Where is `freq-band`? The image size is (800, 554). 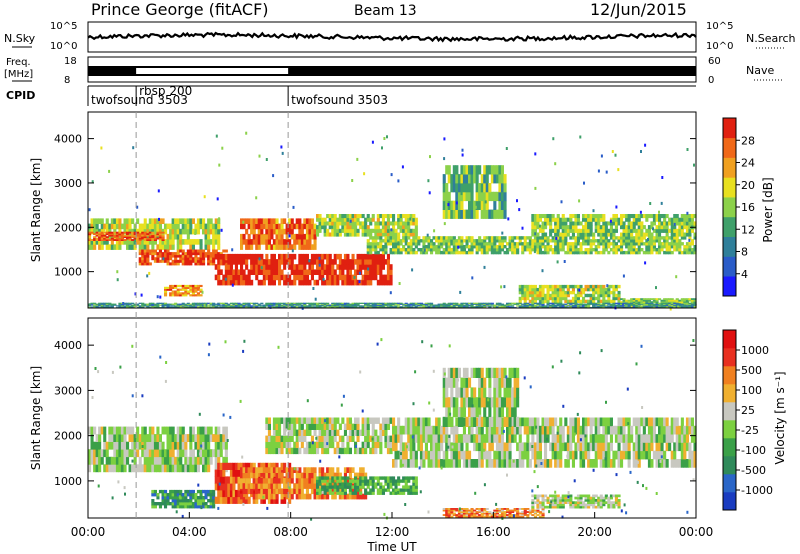
freq-band is located at coordinates (392, 71).